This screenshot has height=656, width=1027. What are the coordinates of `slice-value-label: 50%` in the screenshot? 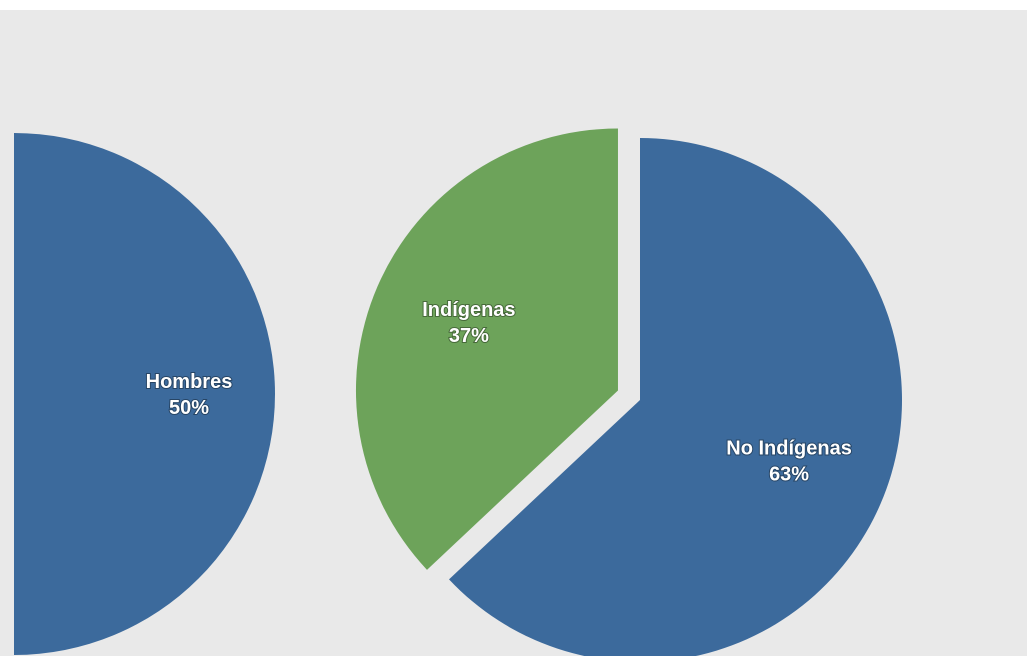 It's located at (189, 408).